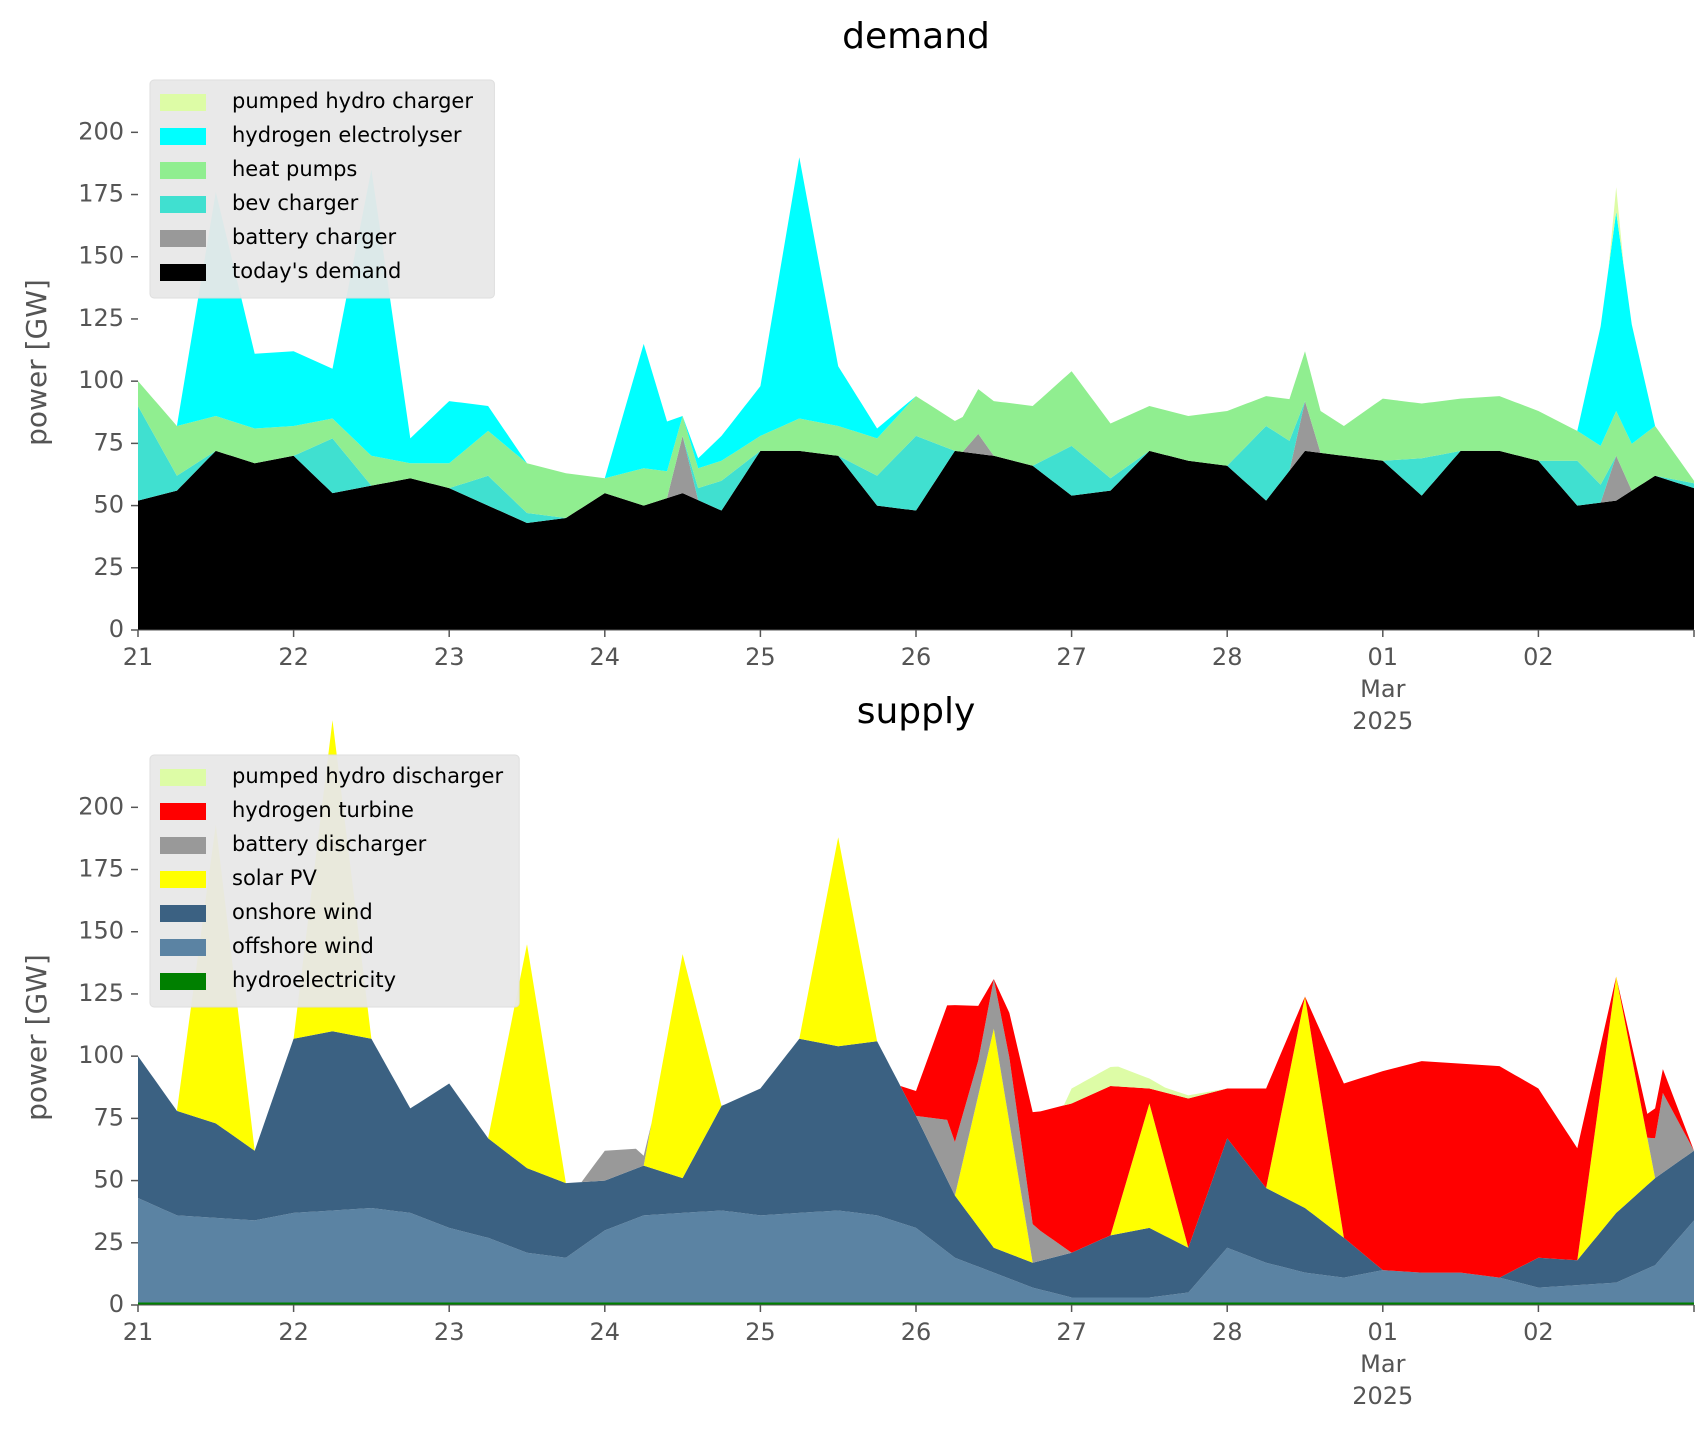 The width and height of the screenshot is (1706, 1431). I want to click on supply-x-tick-label: 24, so click(605, 1332).